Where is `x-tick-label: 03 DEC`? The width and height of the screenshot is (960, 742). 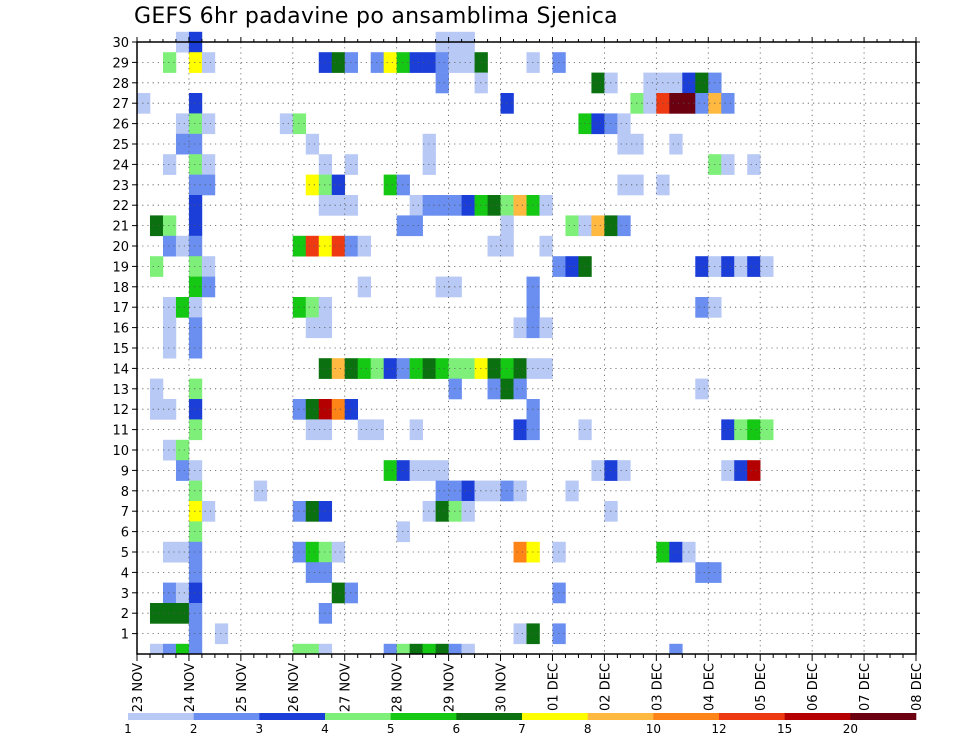 x-tick-label: 03 DEC is located at coordinates (657, 687).